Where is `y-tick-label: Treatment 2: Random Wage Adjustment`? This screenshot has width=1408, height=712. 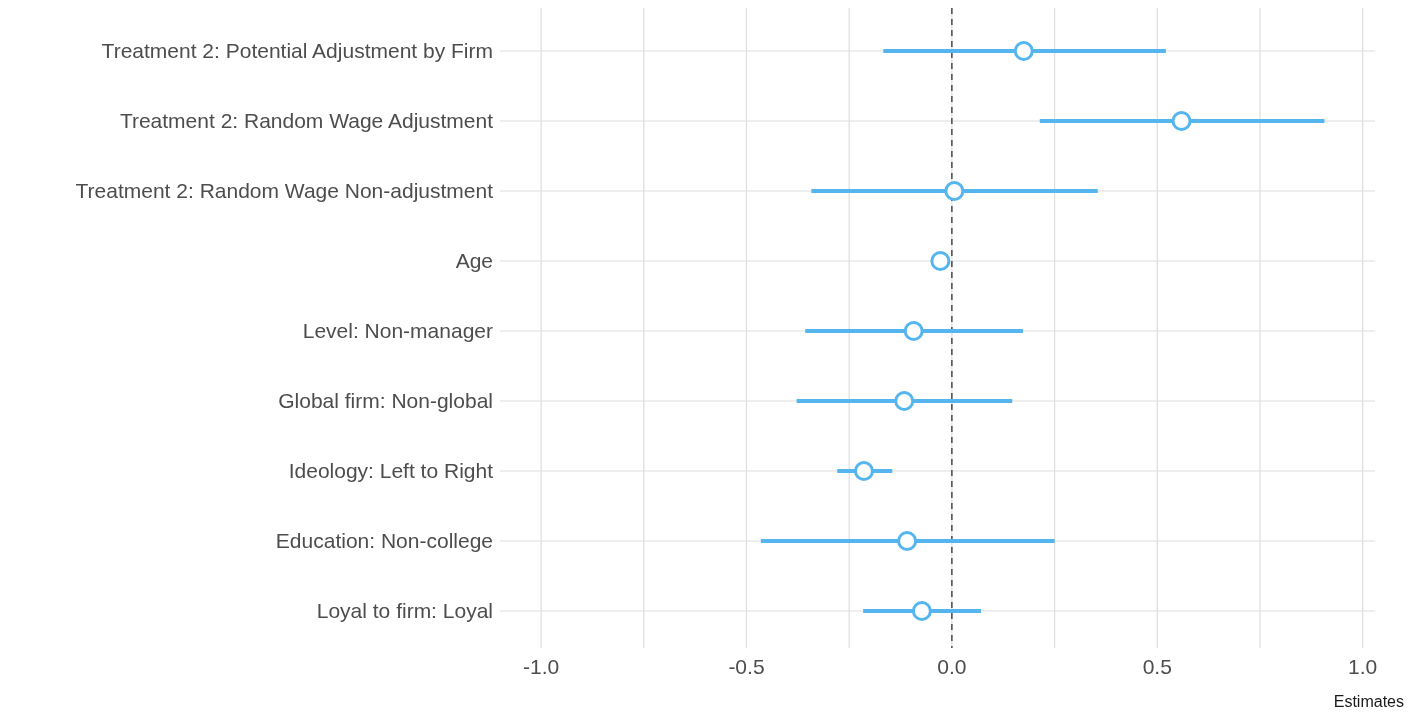
y-tick-label: Treatment 2: Random Wage Adjustment is located at coordinates (306, 121).